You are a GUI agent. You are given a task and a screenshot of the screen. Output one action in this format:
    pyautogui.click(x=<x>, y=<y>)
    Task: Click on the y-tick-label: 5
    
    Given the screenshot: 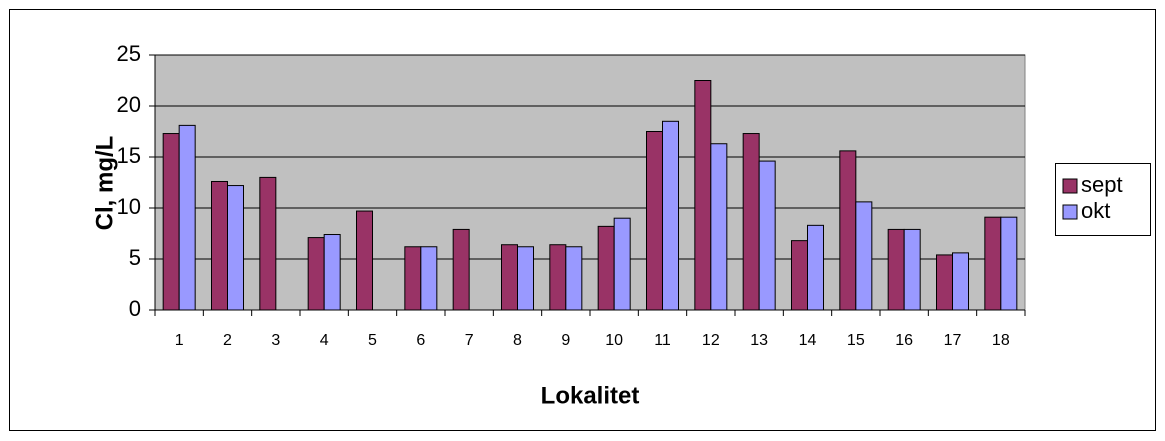 What is the action you would take?
    pyautogui.click(x=135, y=257)
    